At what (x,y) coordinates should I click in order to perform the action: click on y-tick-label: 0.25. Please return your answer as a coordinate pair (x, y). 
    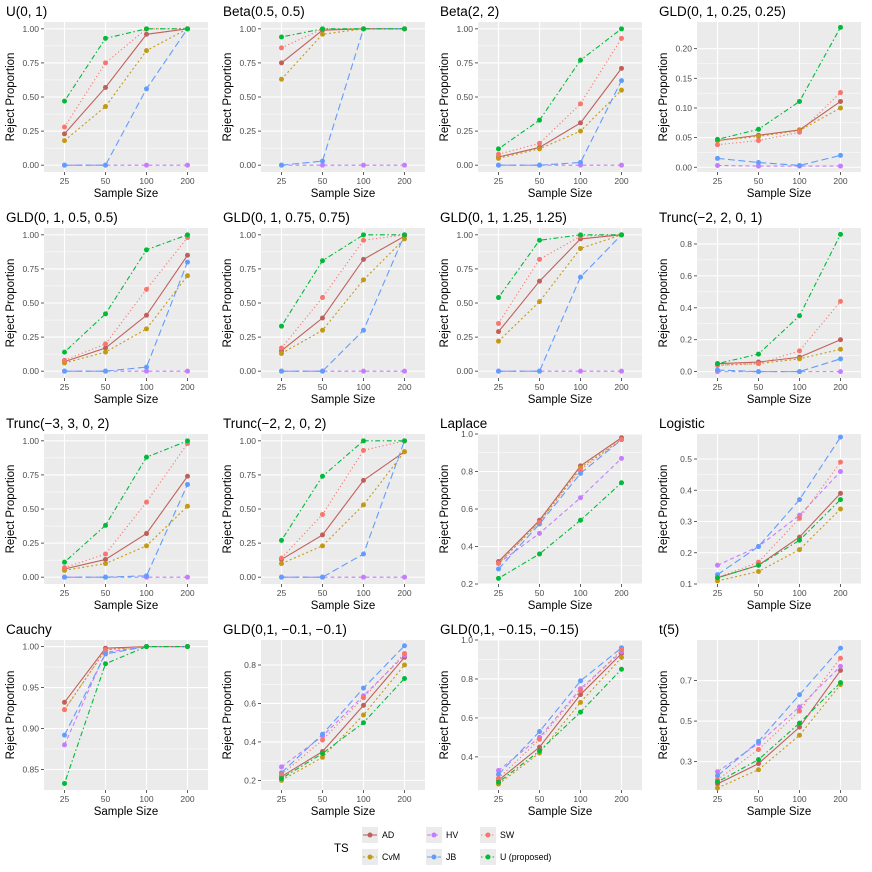
    Looking at the image, I should click on (30, 131).